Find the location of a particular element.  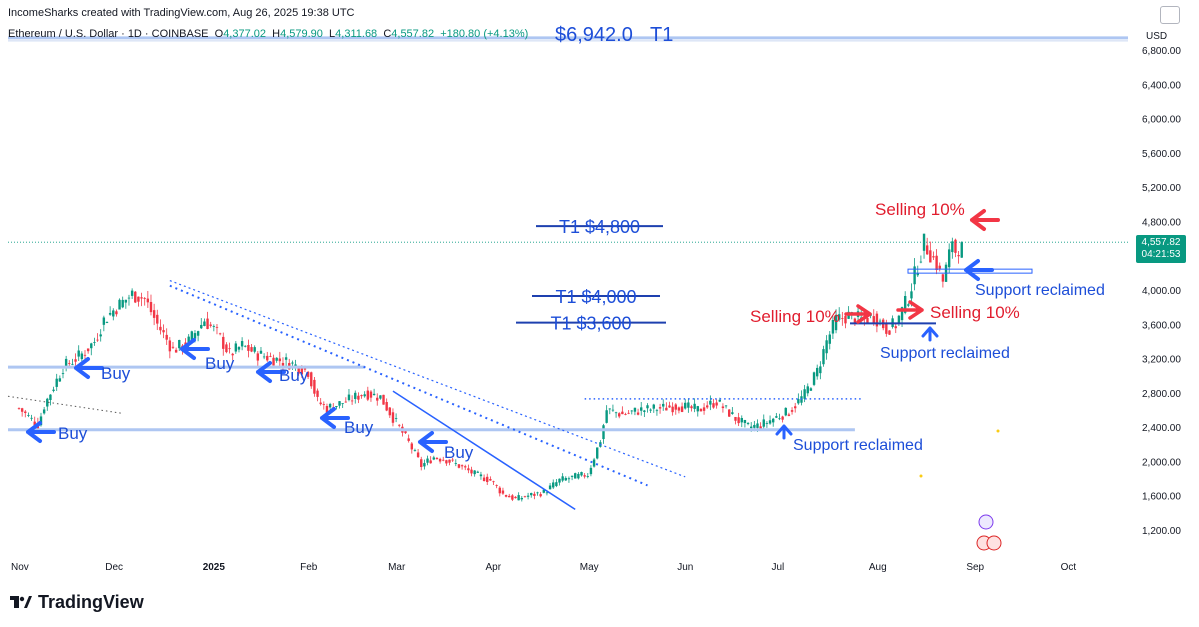

target-name-label: T1 is located at coordinates (661, 35).